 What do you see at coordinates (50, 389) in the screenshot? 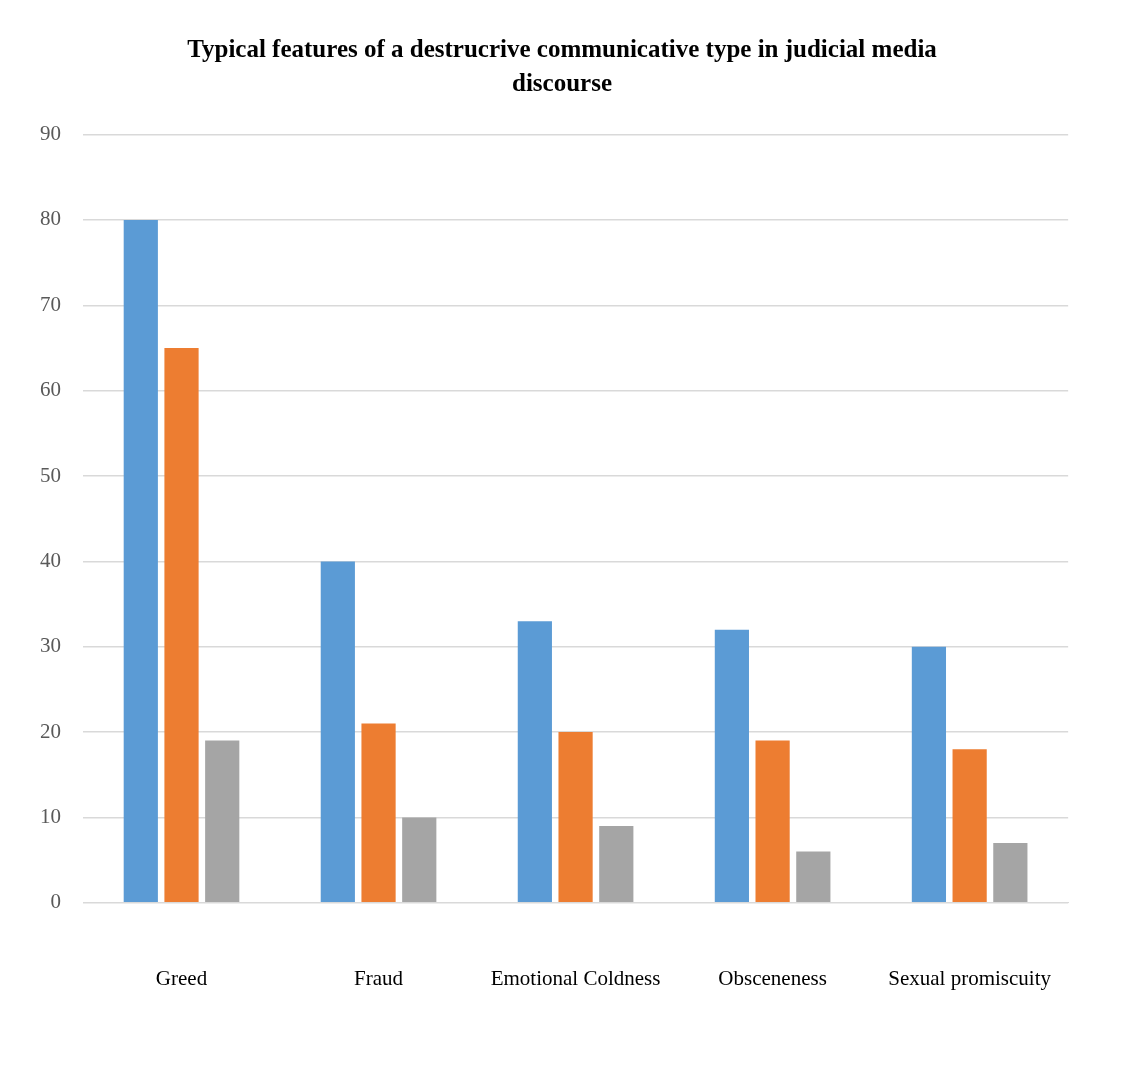
I see `y-tick-label: 60` at bounding box center [50, 389].